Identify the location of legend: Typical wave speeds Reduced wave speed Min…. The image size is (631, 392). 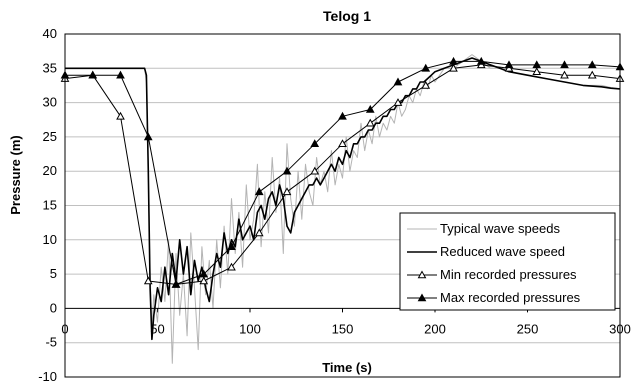
(507, 261).